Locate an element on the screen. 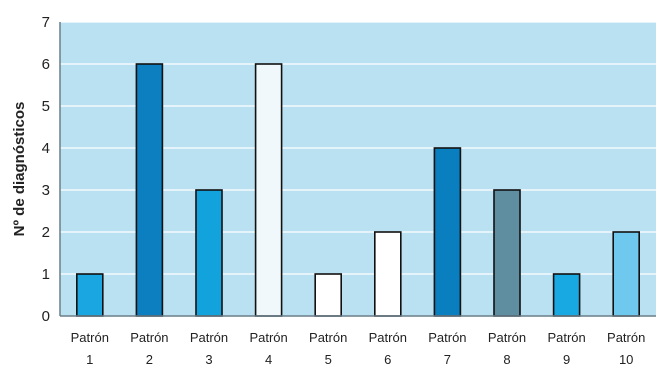 The image size is (670, 377). x-tick-label: Patrón 8 is located at coordinates (507, 348).